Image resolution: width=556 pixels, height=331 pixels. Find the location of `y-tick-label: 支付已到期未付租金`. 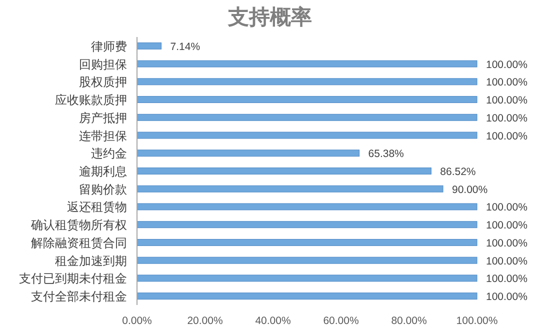

y-tick-label: 支付已到期未付租金 is located at coordinates (73, 279).